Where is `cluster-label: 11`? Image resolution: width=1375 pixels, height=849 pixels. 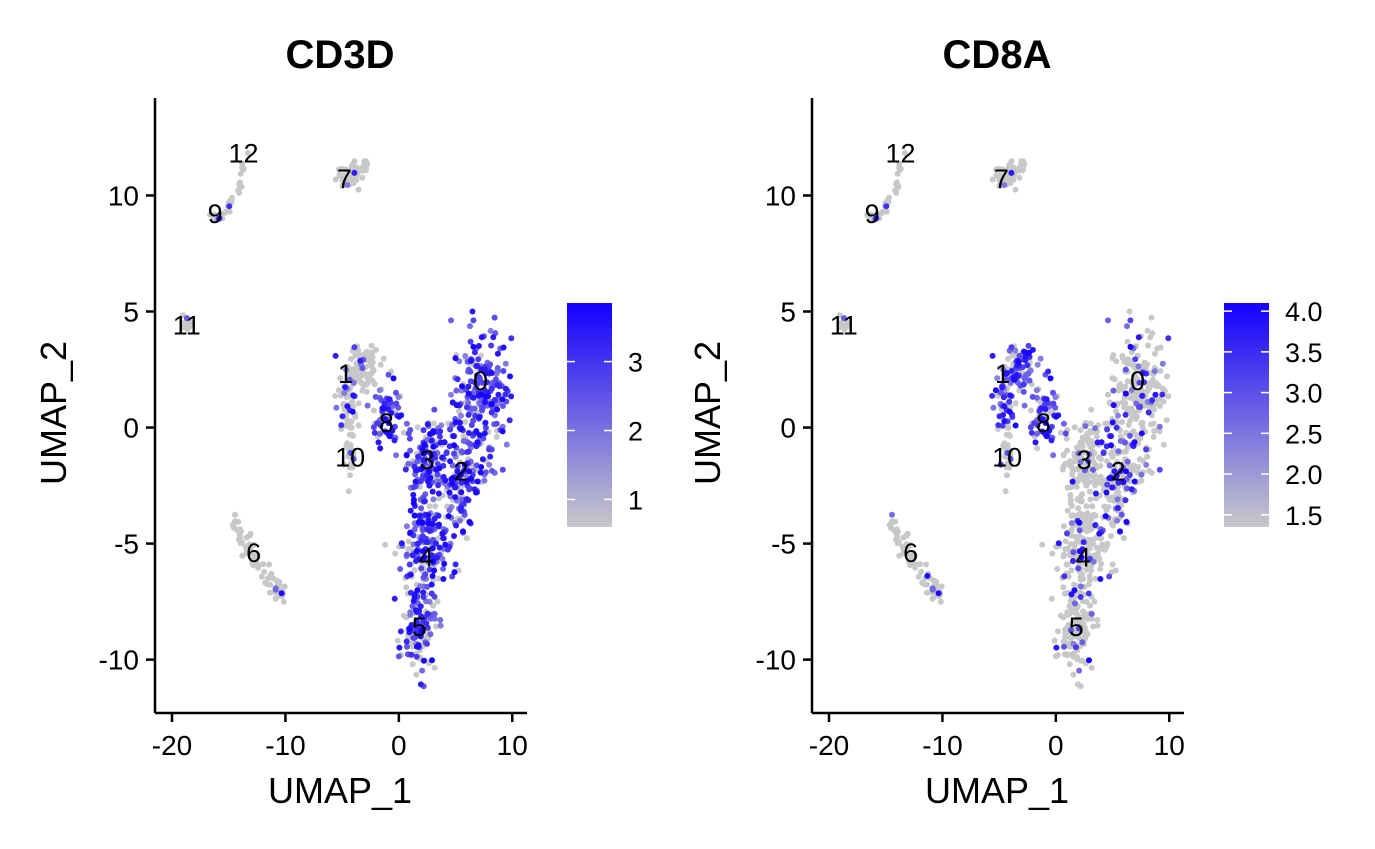 cluster-label: 11 is located at coordinates (844, 325).